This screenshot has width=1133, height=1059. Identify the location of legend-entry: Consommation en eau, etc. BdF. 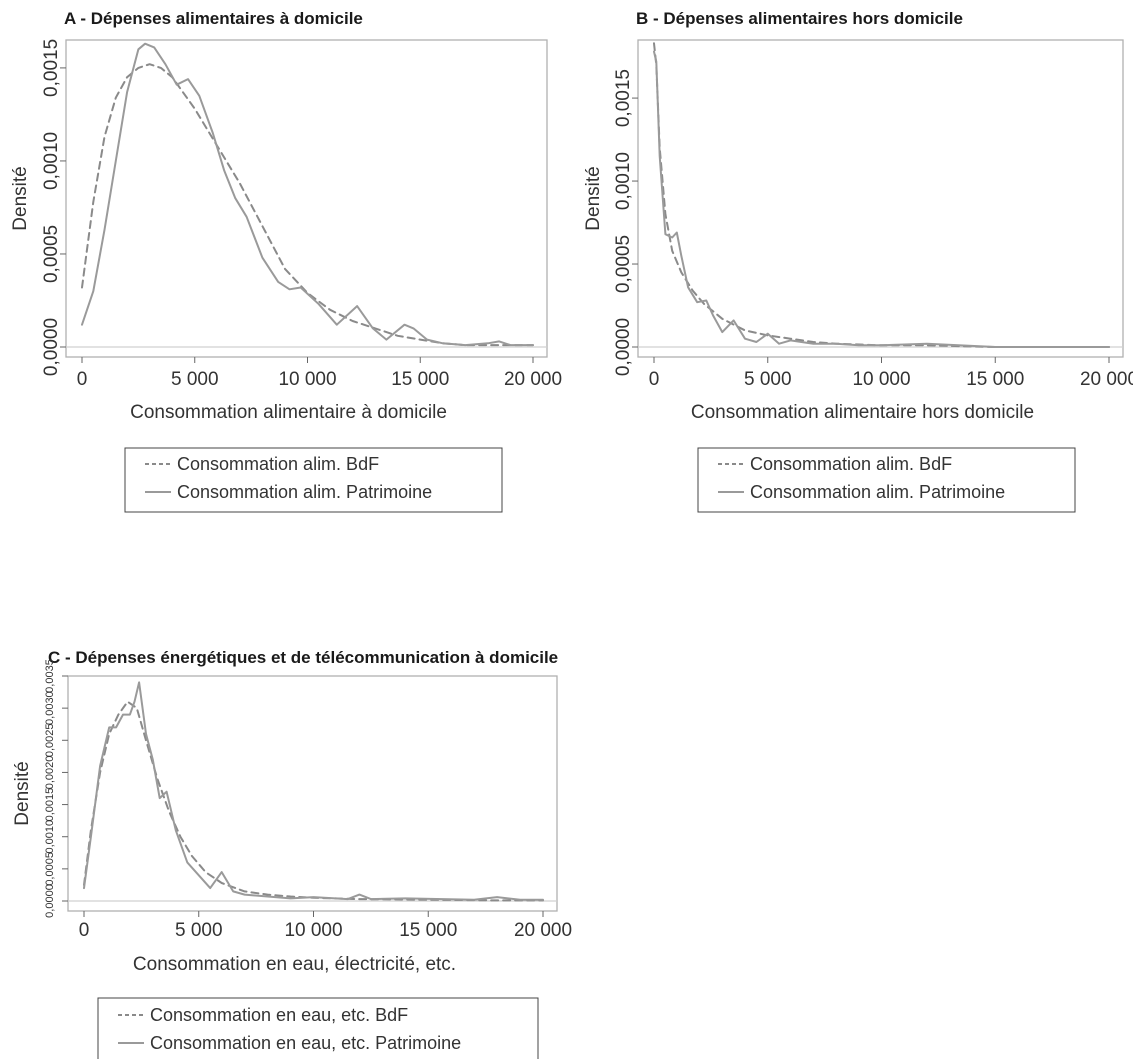
(279, 1015).